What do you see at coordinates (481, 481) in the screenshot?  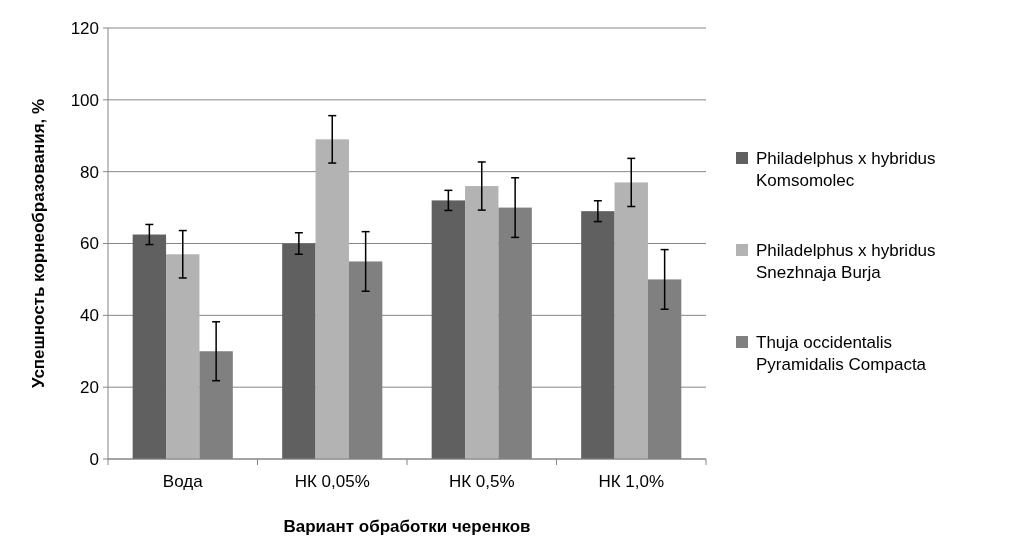 I see `x-tick-label: НК 0,5%` at bounding box center [481, 481].